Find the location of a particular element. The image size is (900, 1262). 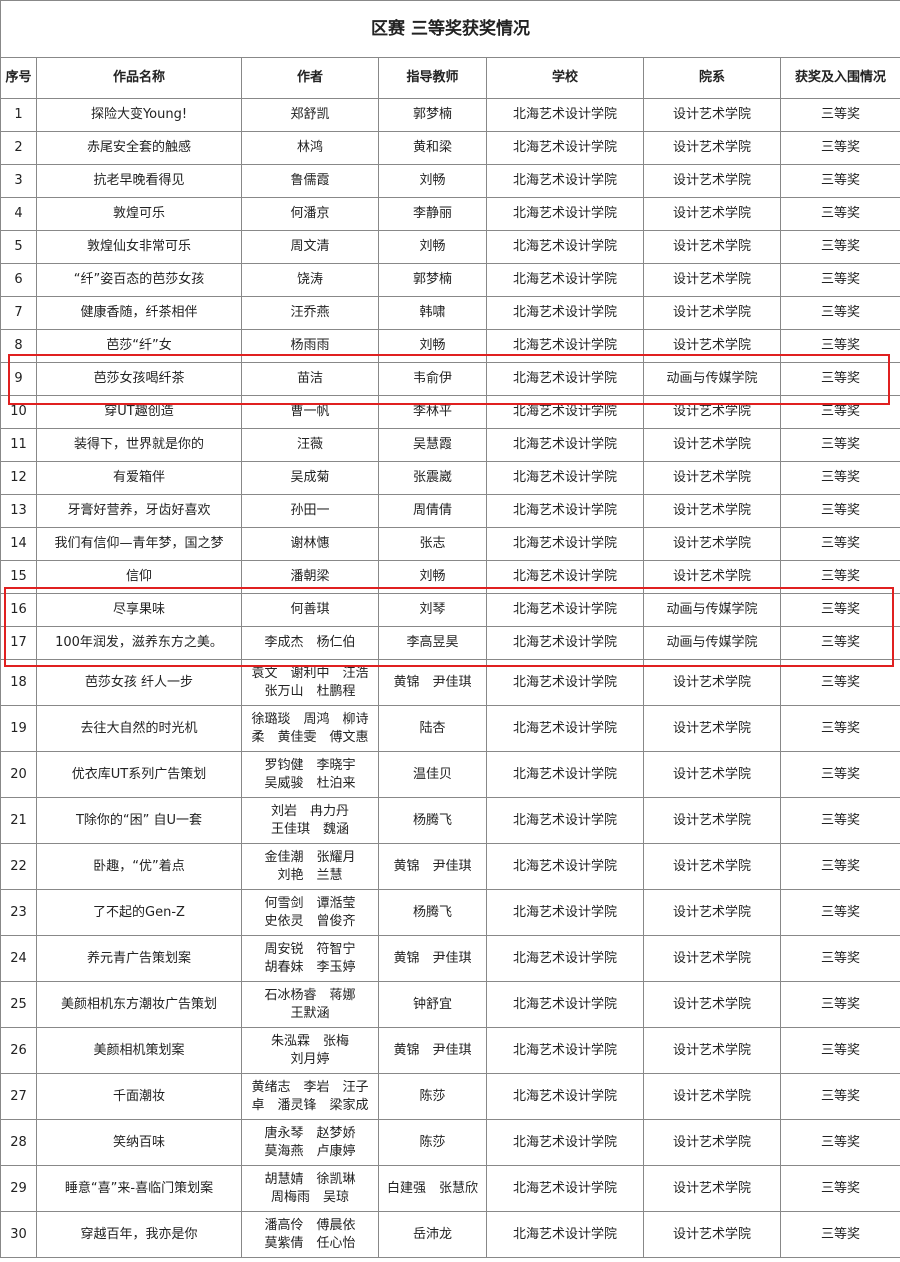

table-row: 6 “纤”姿百态的芭莎女孩 饶涛 郭梦楠 北海艺术设计学院 设计艺术学院 三等奖 is located at coordinates (450, 280).